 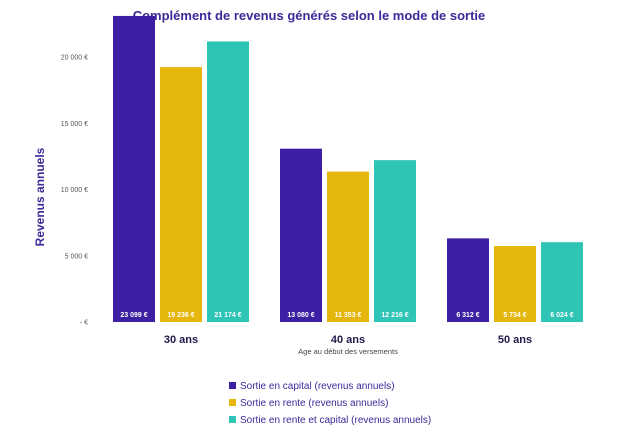 I want to click on y-axis-ticks: - € 5 000 € 10 000 € 15 000 € 20 000 €, so click(x=74, y=191).